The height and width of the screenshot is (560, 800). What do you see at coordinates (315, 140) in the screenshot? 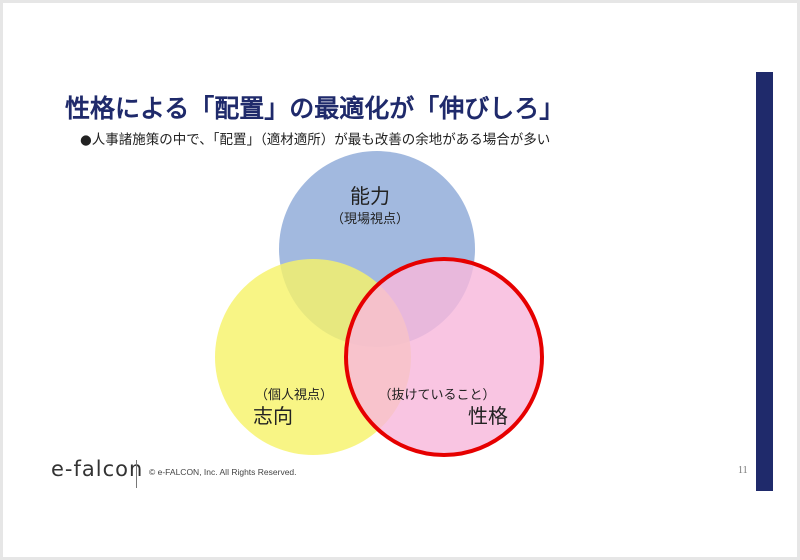
I see `bullet-point: ●人事諸施策の中で、「配置」（適材適所）が最も改善の余地がある場合が多い` at bounding box center [315, 140].